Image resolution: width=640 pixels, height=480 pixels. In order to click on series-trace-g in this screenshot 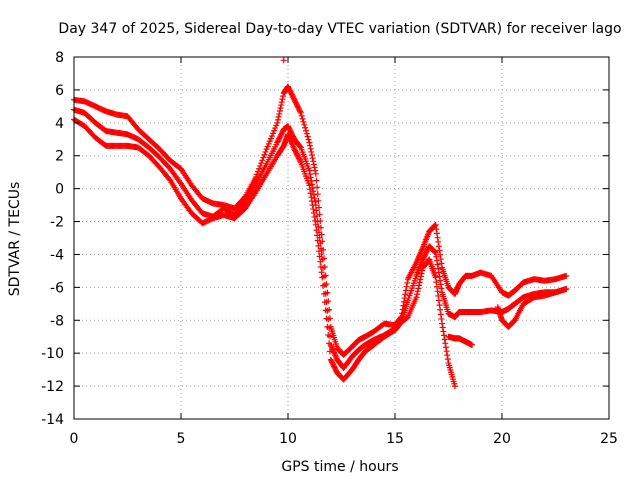, I will do `click(460, 340)`.